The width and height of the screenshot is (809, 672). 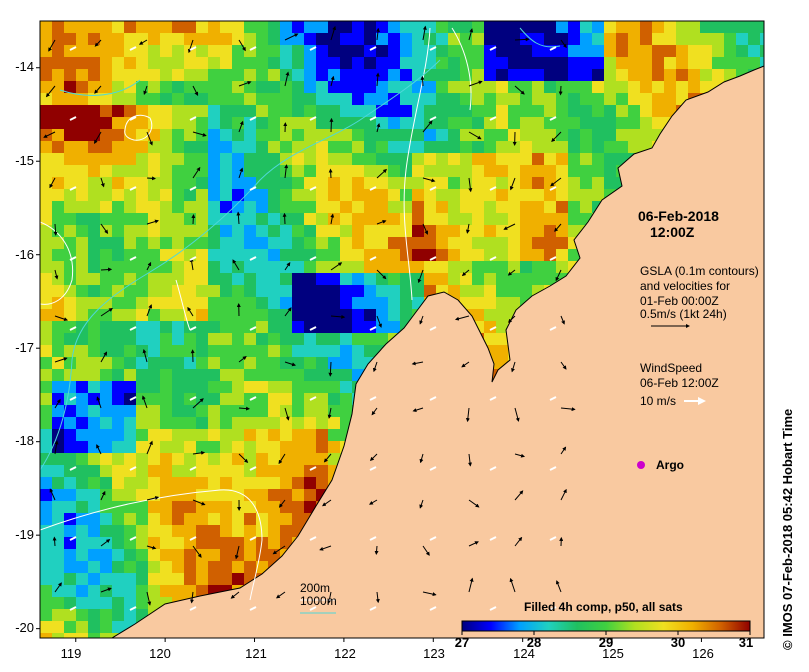 I want to click on lat-label: -19, so click(x=24, y=534).